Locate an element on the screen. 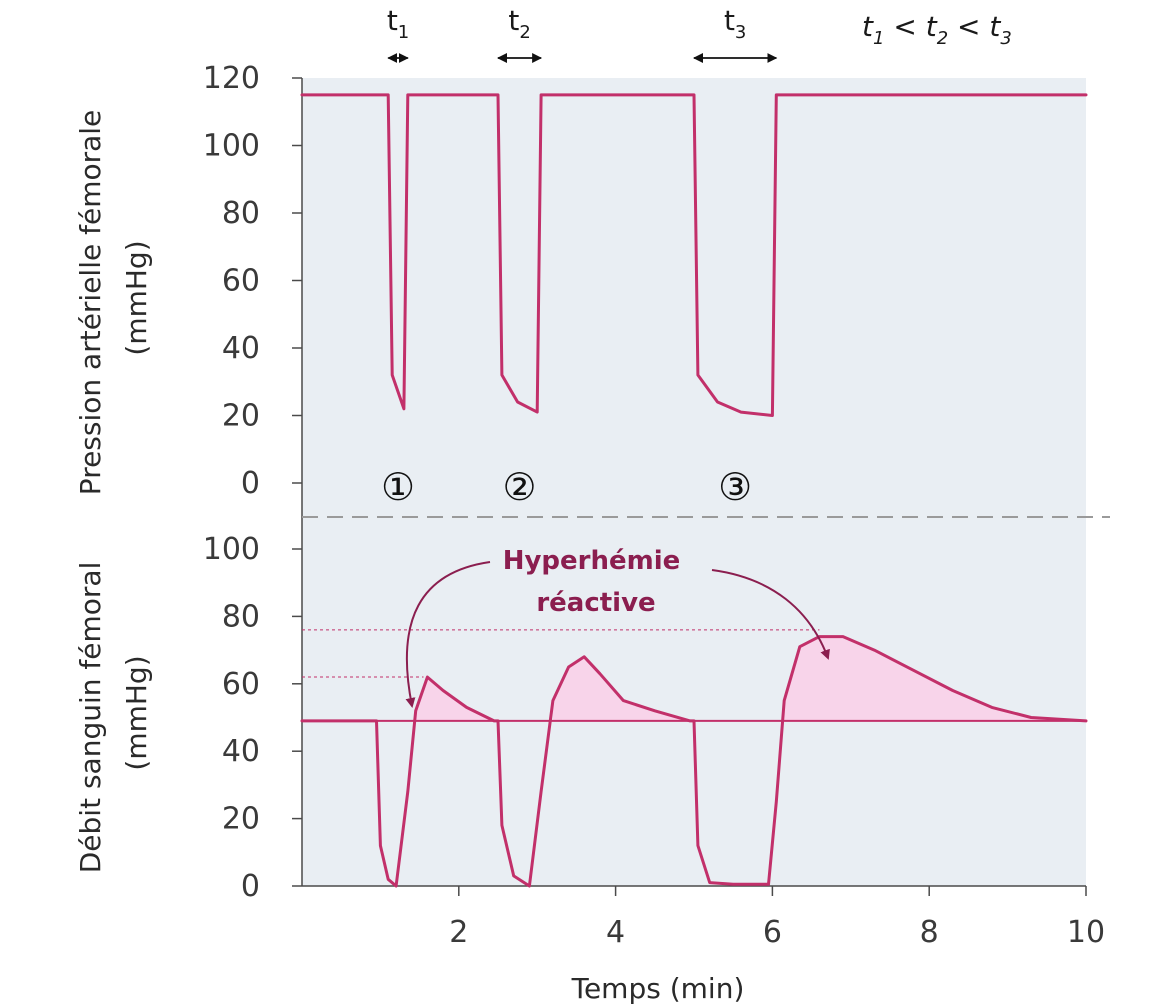 This screenshot has width=1154, height=1006. annotation-arrow-right is located at coordinates (770, 614).